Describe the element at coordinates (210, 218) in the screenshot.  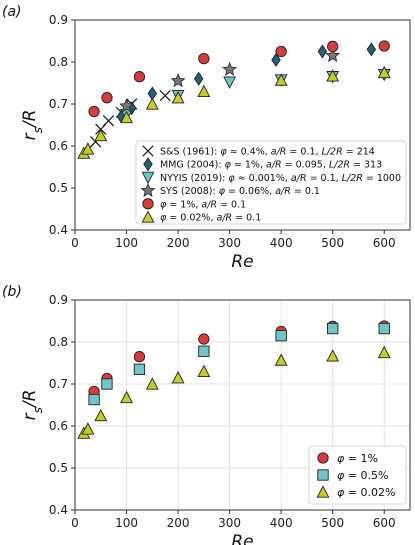
I see `legend-label: φ = 0.02%, a/R = 0.1` at that location.